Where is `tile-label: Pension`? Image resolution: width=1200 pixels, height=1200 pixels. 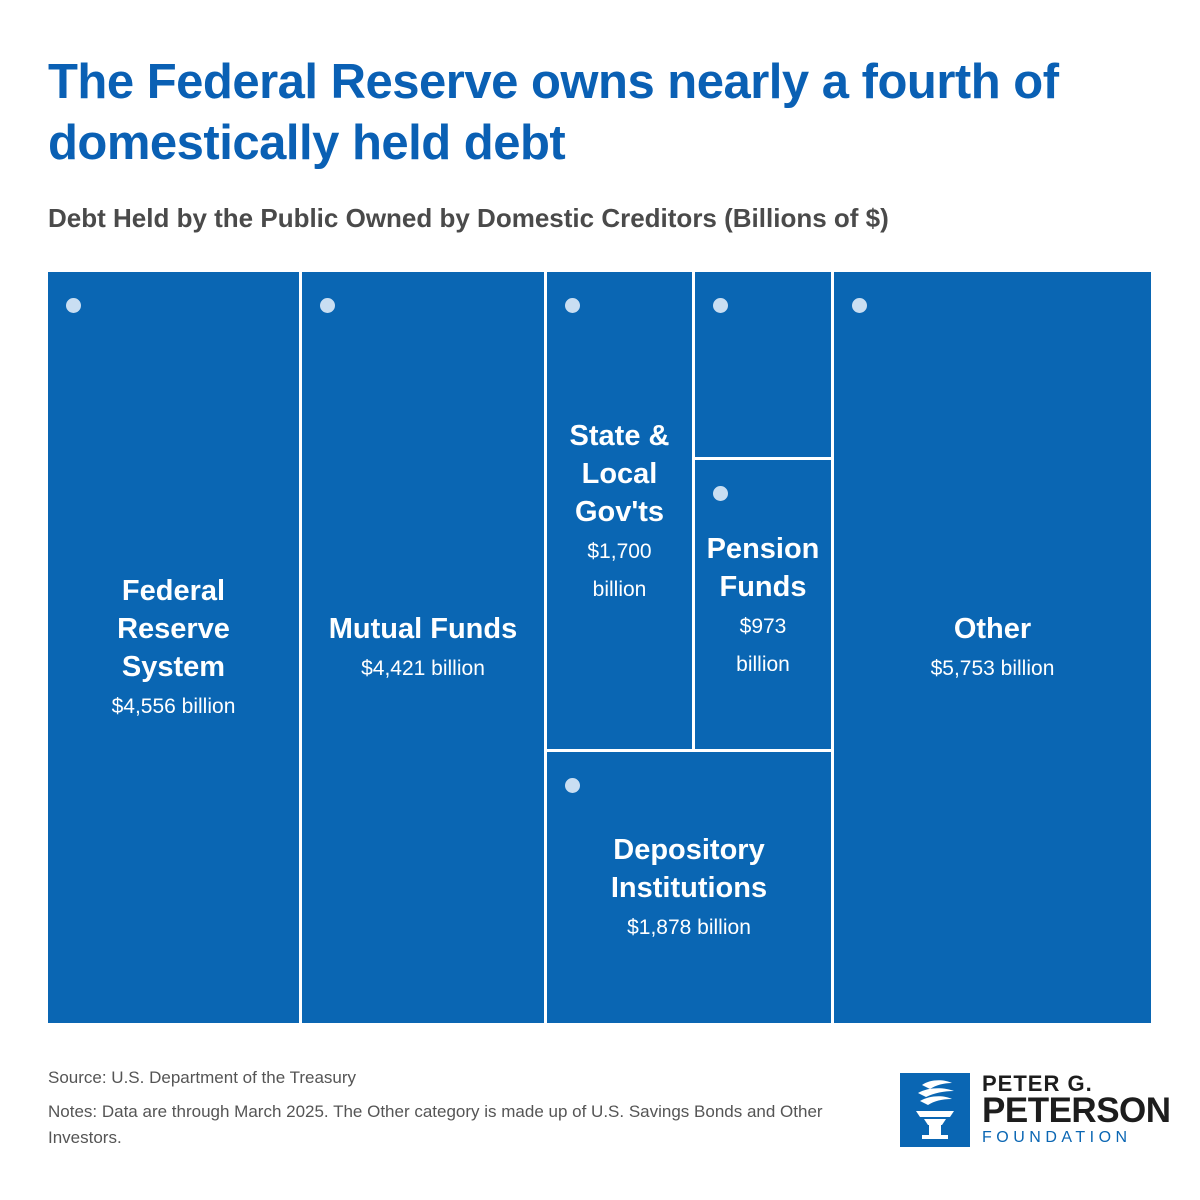 tile-label: Pension is located at coordinates (763, 549).